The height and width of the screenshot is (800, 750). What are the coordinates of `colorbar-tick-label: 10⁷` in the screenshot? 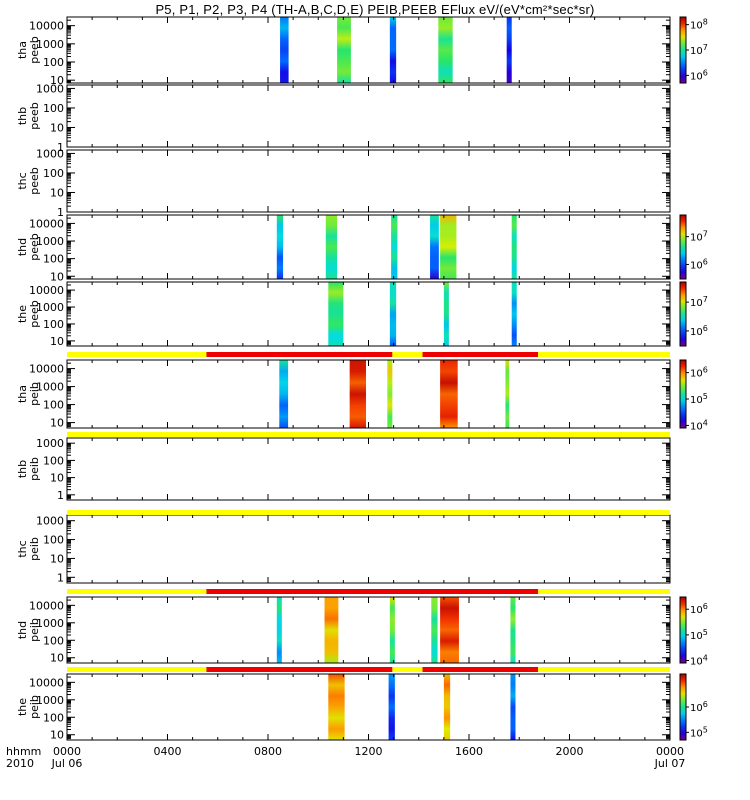 It's located at (699, 237).